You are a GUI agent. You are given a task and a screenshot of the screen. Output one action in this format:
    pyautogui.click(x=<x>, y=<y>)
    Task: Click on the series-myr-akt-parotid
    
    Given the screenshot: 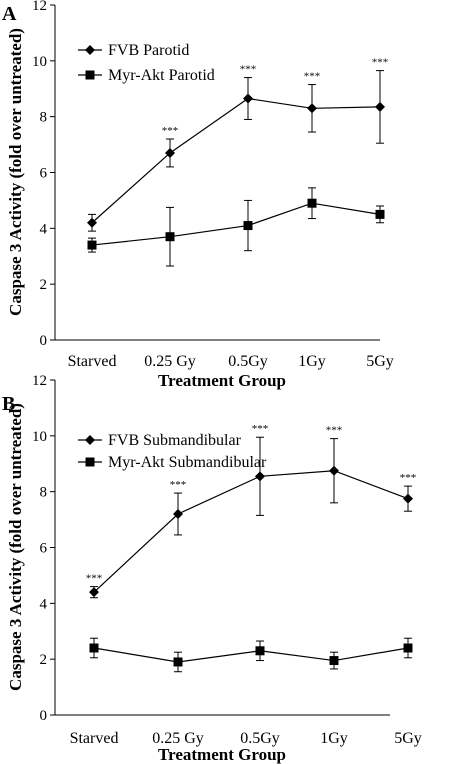 What is the action you would take?
    pyautogui.click(x=236, y=227)
    